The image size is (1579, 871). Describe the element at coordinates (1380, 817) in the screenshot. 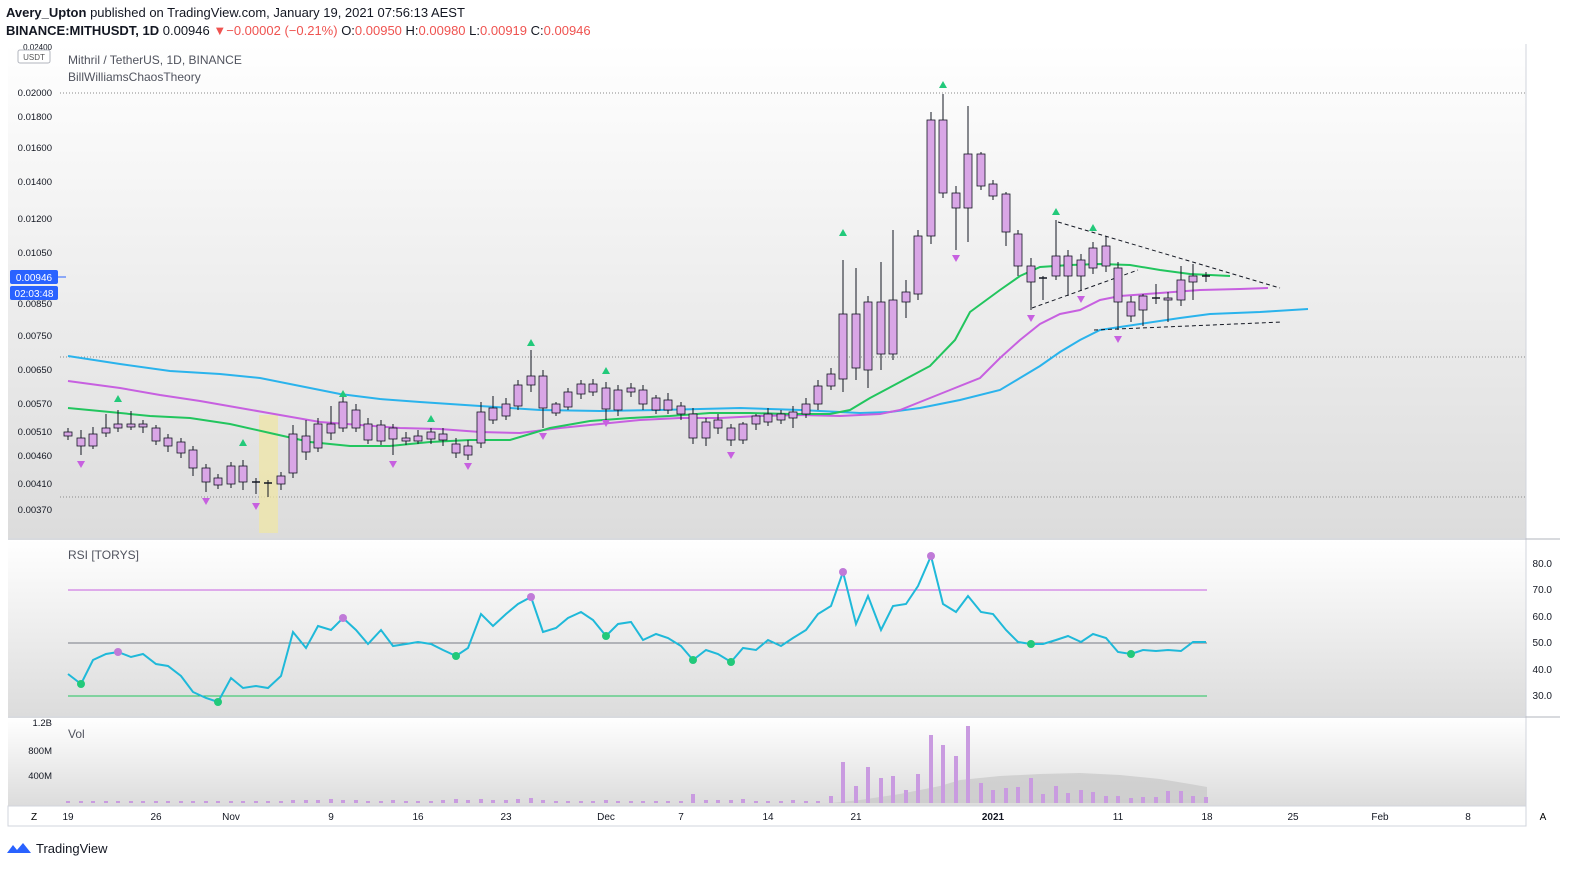

I see `time-tick: Feb` at that location.